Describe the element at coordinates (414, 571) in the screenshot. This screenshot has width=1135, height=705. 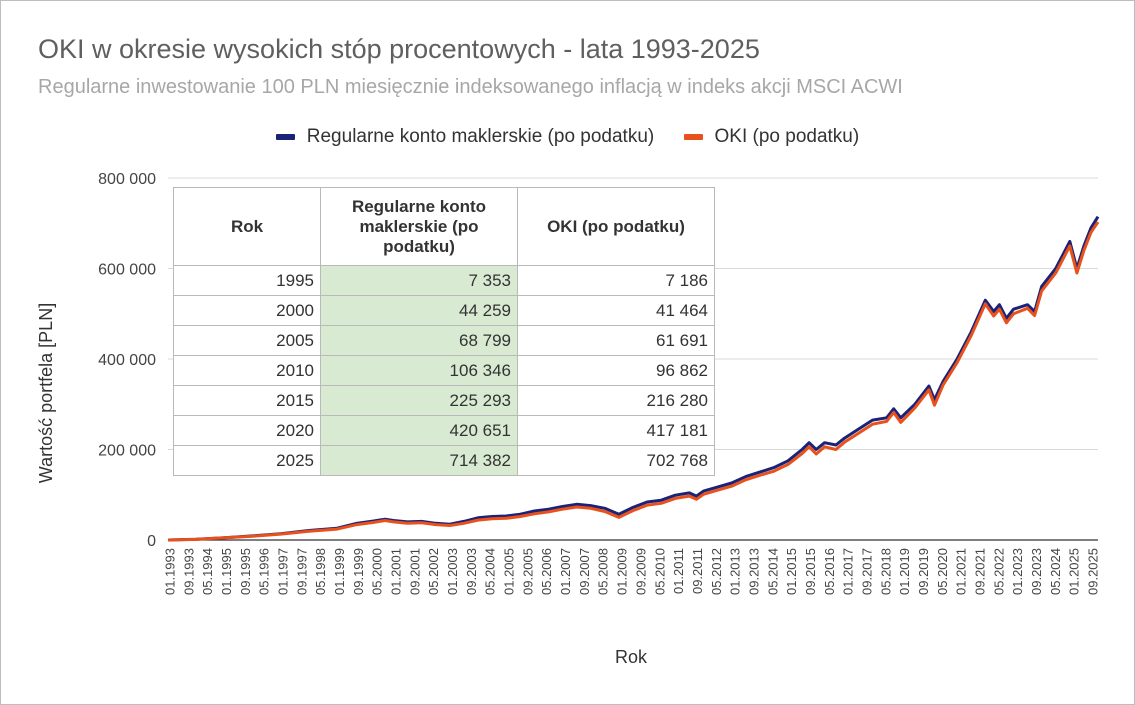
I see `x-tick-label: 09.2001` at that location.